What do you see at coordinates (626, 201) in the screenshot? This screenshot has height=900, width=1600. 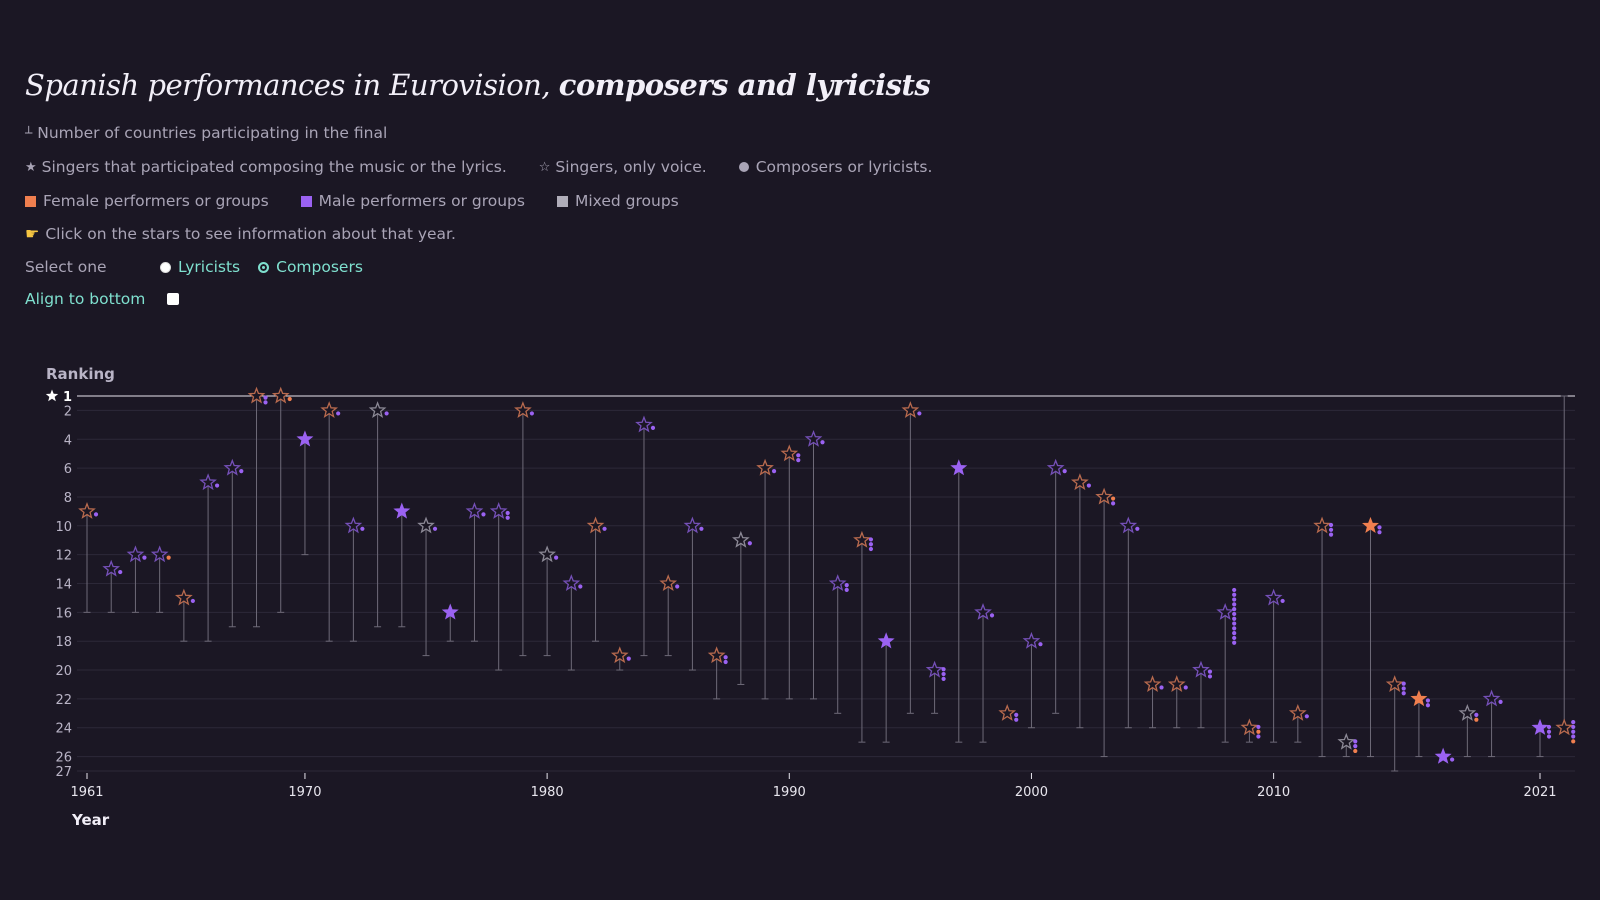 I see `legend-mixed-label: Mixed groups` at bounding box center [626, 201].